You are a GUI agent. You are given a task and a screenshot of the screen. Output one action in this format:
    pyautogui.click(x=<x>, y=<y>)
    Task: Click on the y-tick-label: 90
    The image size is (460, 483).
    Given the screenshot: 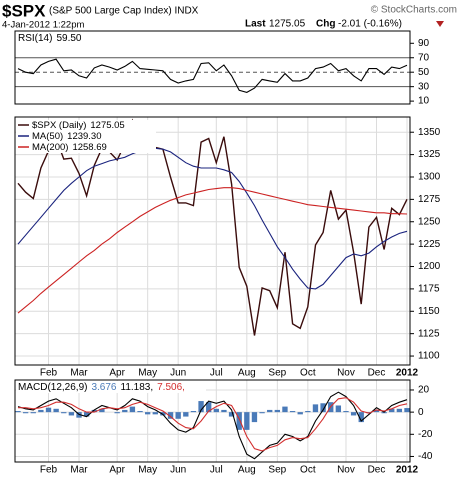 What is the action you would take?
    pyautogui.click(x=424, y=43)
    